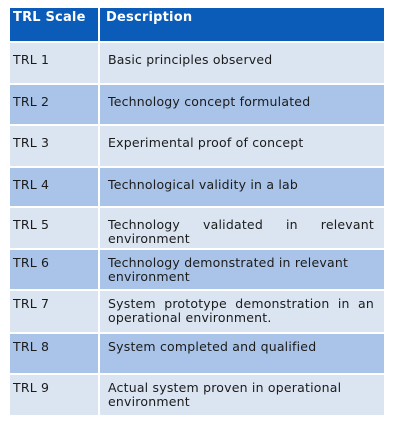 The image size is (400, 432). What do you see at coordinates (54, 228) in the screenshot?
I see `trl-level: TRL 5` at bounding box center [54, 228].